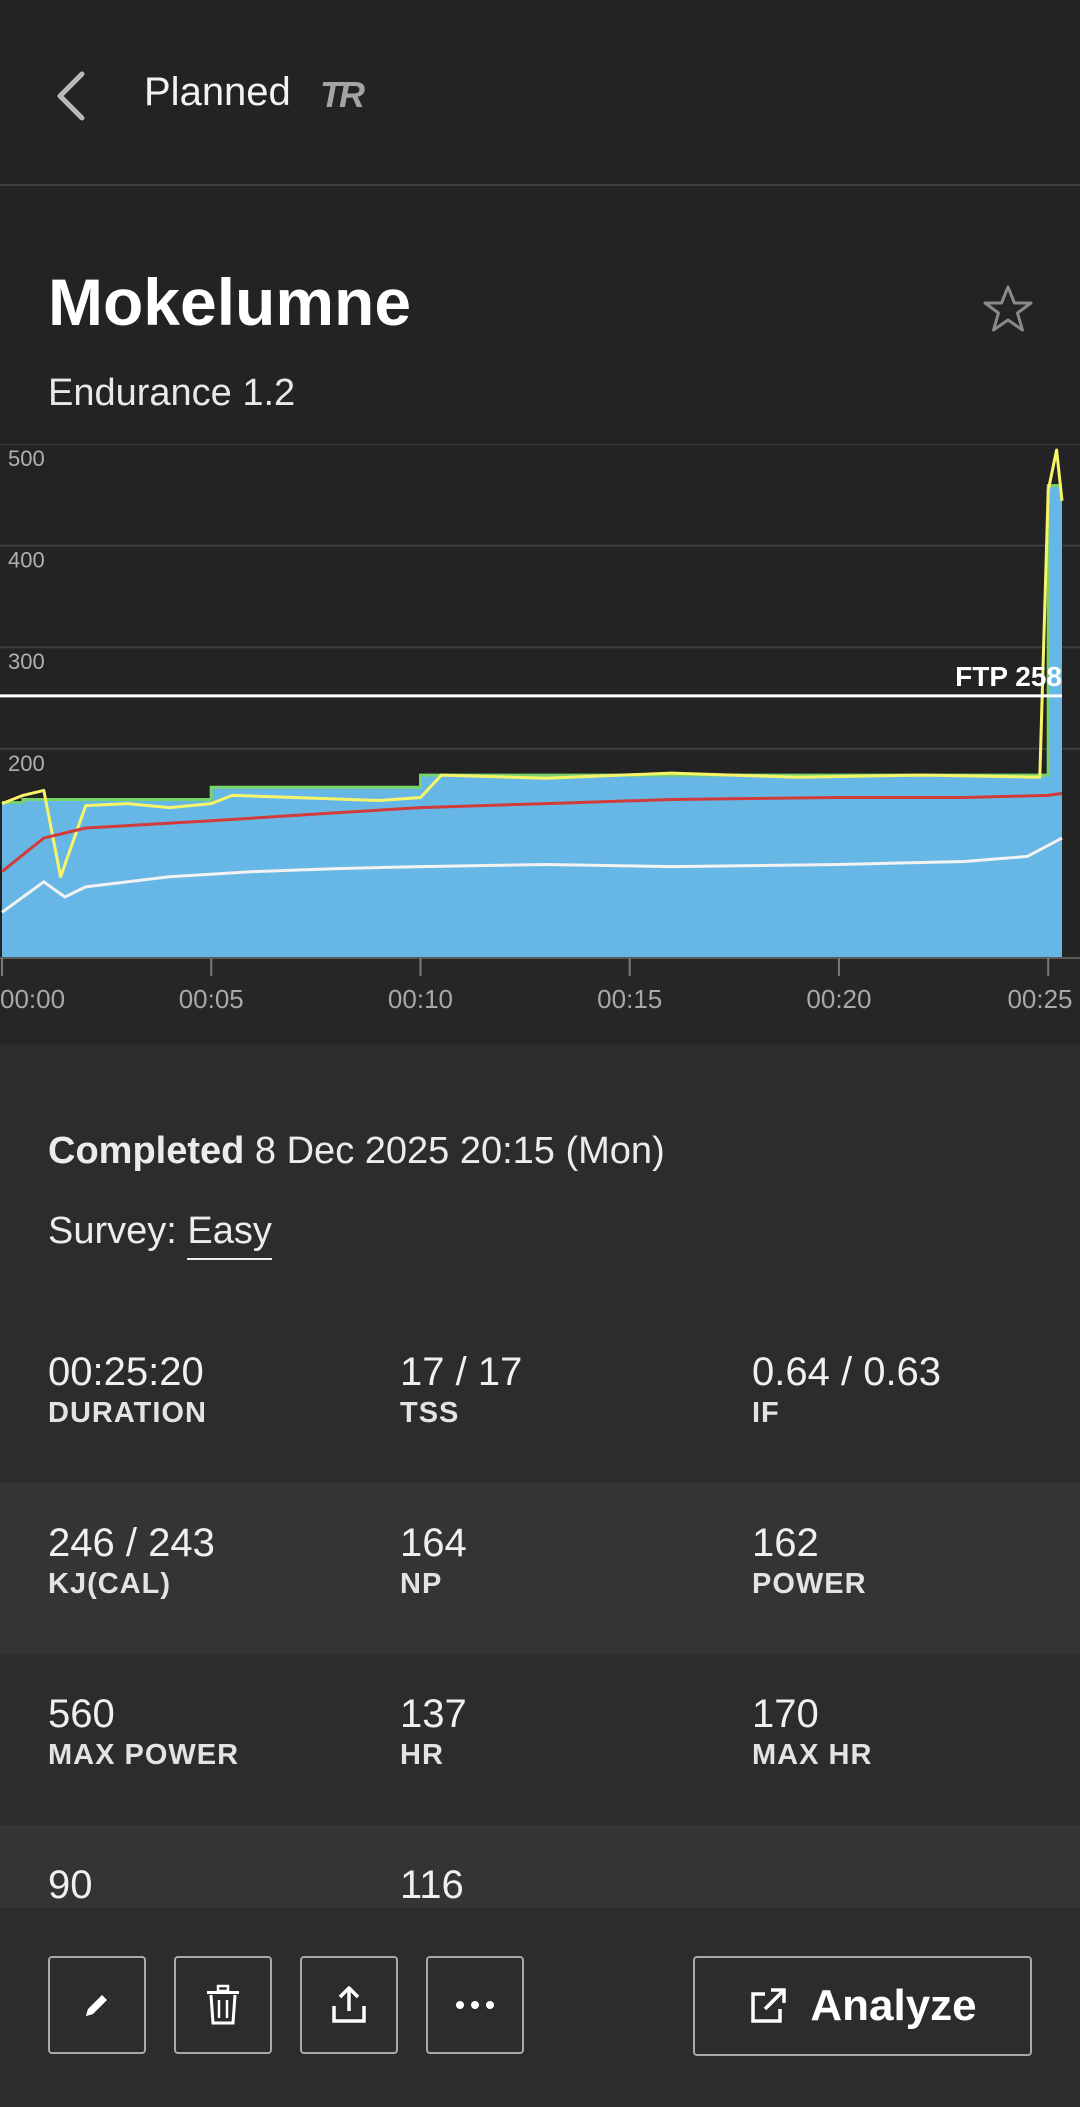 The width and height of the screenshot is (1080, 2107). I want to click on completed-line: Completed 8 Dec 2025 20:15 (Mon), so click(356, 1151).